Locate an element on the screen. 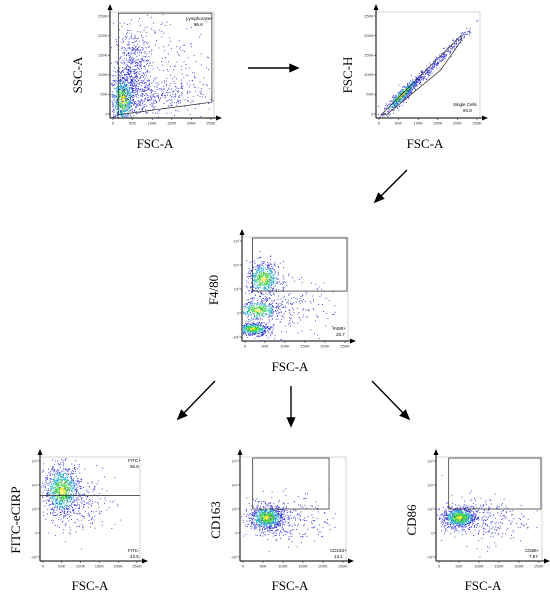 Image resolution: width=550 pixels, height=596 pixels. y-tick-label: 10⁵ is located at coordinates (34, 460).